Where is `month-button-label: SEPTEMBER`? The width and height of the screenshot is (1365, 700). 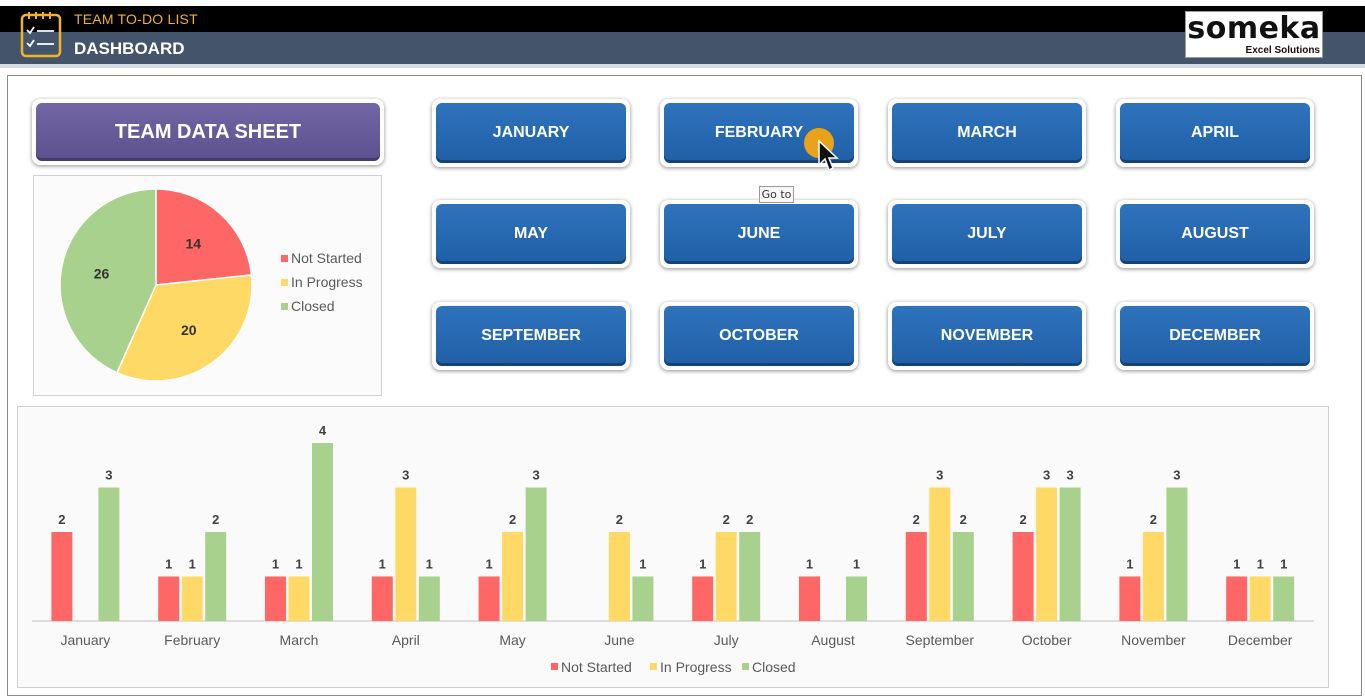
month-button-label: SEPTEMBER is located at coordinates (531, 336).